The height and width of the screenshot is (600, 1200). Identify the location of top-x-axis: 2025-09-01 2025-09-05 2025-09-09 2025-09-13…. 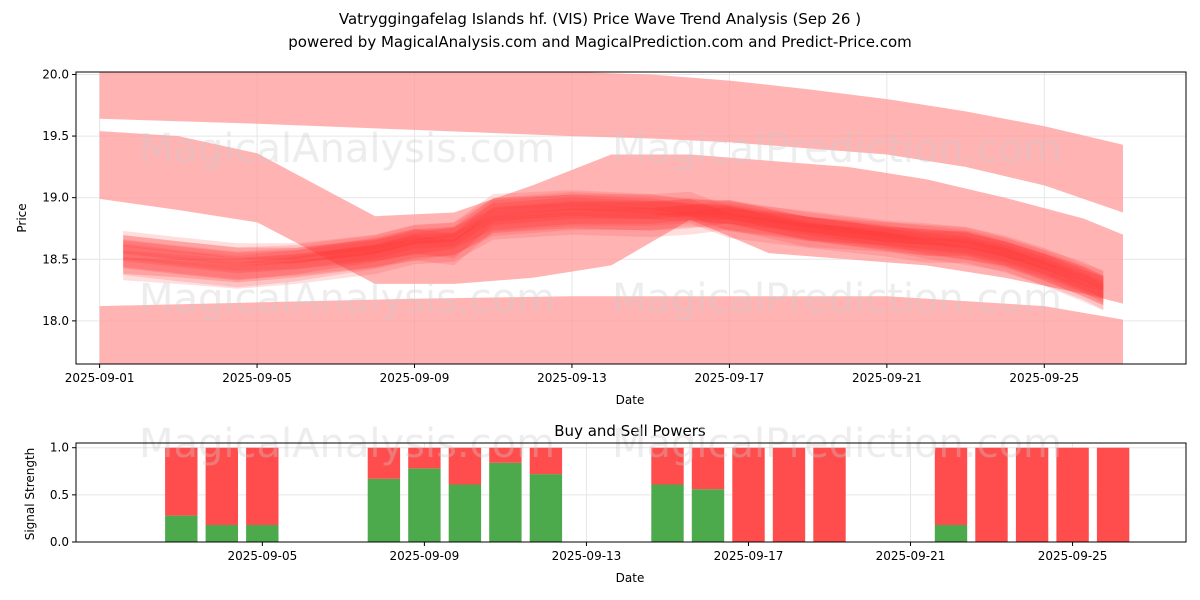
(572, 374).